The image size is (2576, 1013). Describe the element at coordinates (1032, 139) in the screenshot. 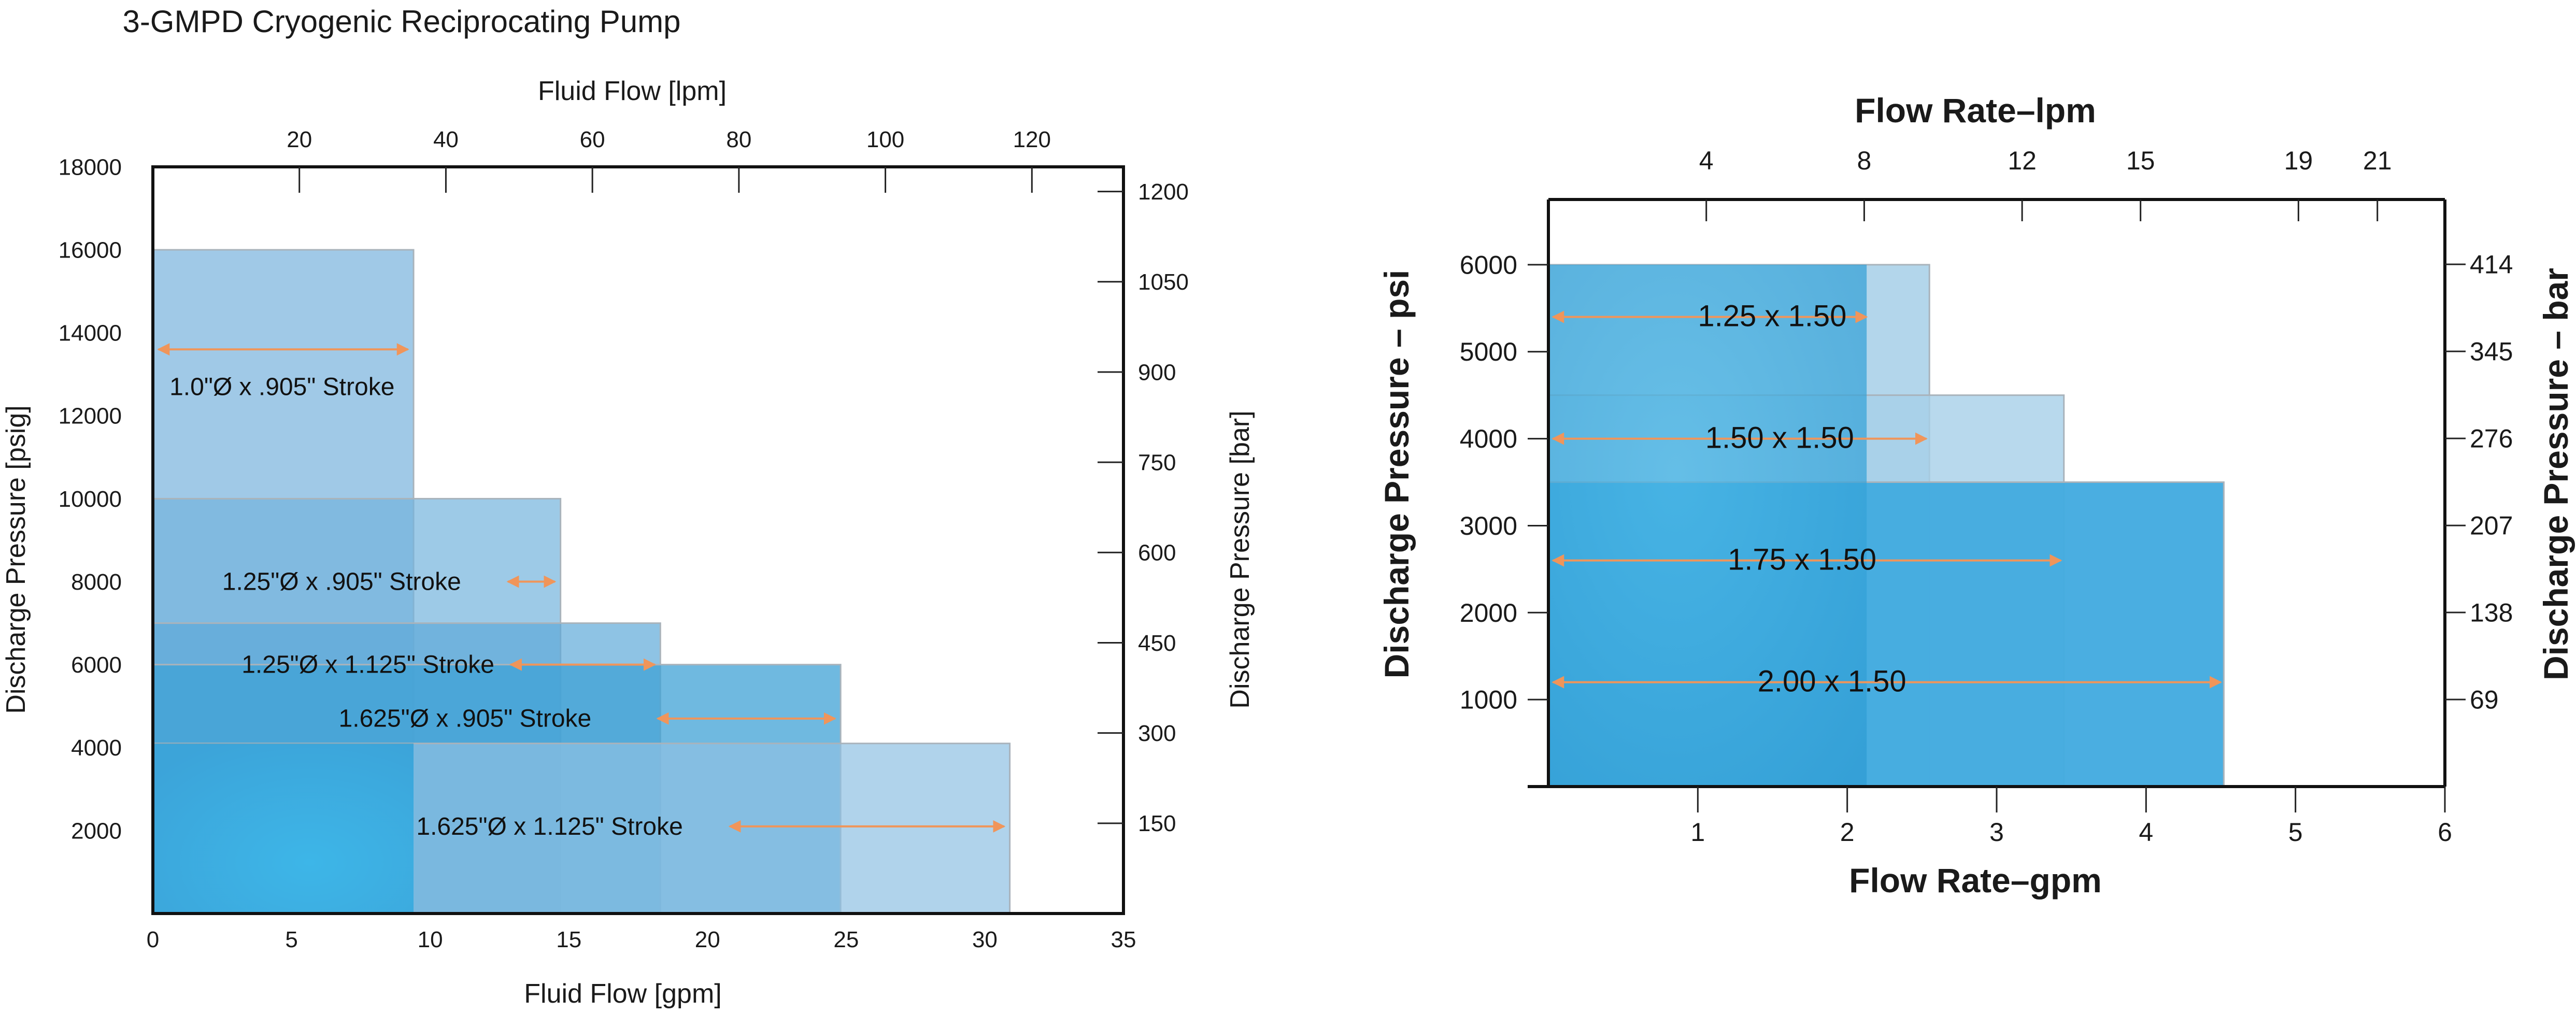

I see `tick-label: 120` at that location.